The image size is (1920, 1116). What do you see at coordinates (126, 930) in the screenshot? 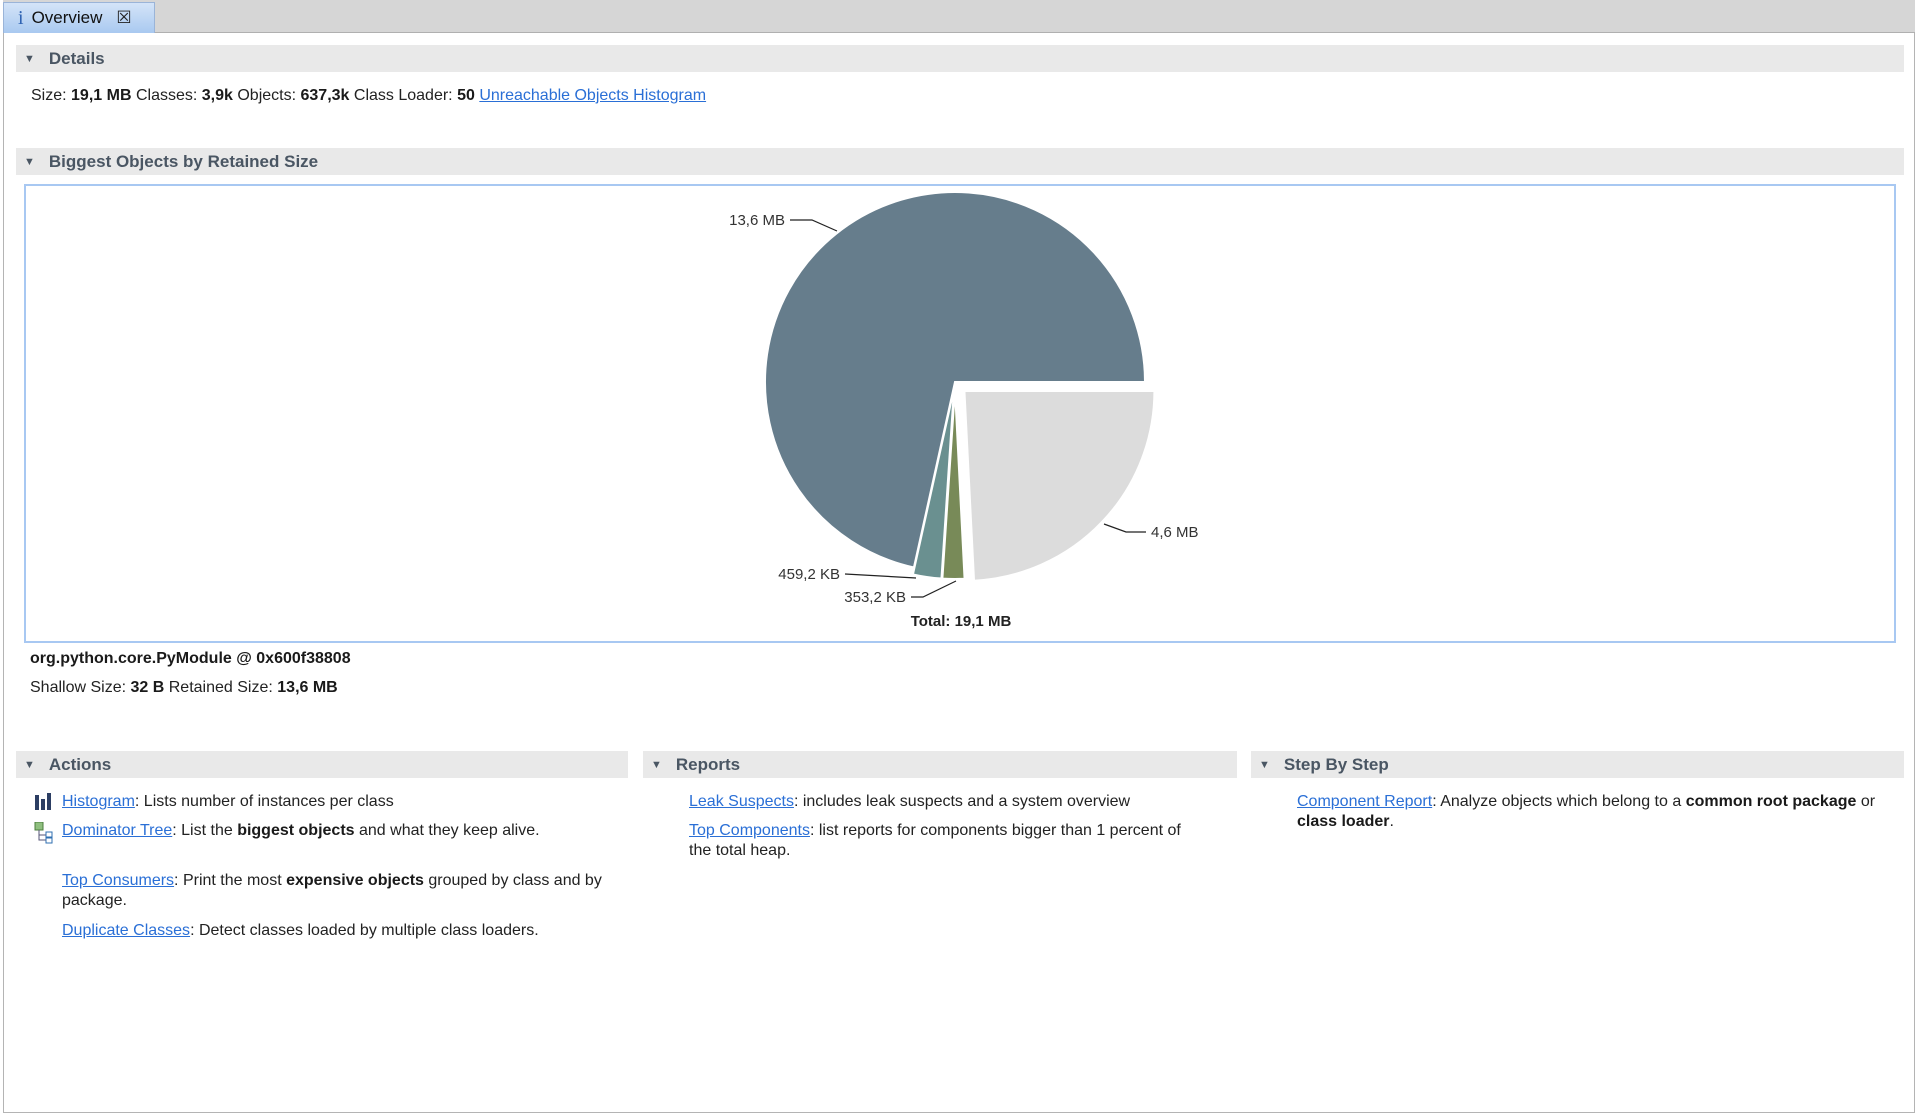
I see `duplicate-classes-link: Duplicate Classes` at bounding box center [126, 930].